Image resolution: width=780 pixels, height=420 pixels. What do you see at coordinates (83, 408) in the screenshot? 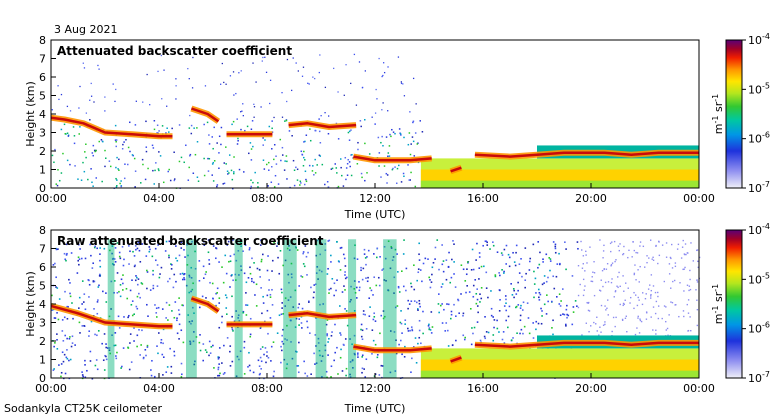
I see `instrument-label: Sodankyla CT25K ceilometer` at bounding box center [83, 408].